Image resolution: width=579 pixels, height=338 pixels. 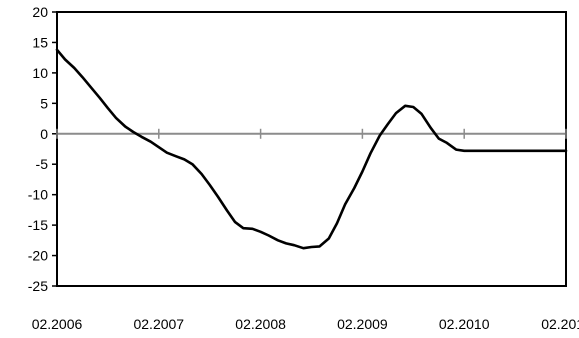 I want to click on x-tick-label: 02.2009, so click(x=362, y=324).